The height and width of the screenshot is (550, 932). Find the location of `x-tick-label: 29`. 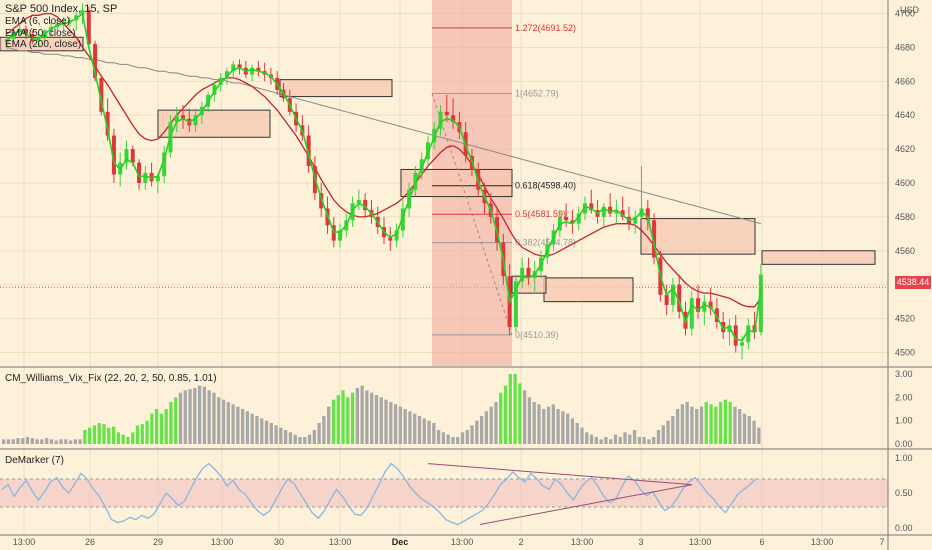

x-tick-label: 29 is located at coordinates (158, 542).